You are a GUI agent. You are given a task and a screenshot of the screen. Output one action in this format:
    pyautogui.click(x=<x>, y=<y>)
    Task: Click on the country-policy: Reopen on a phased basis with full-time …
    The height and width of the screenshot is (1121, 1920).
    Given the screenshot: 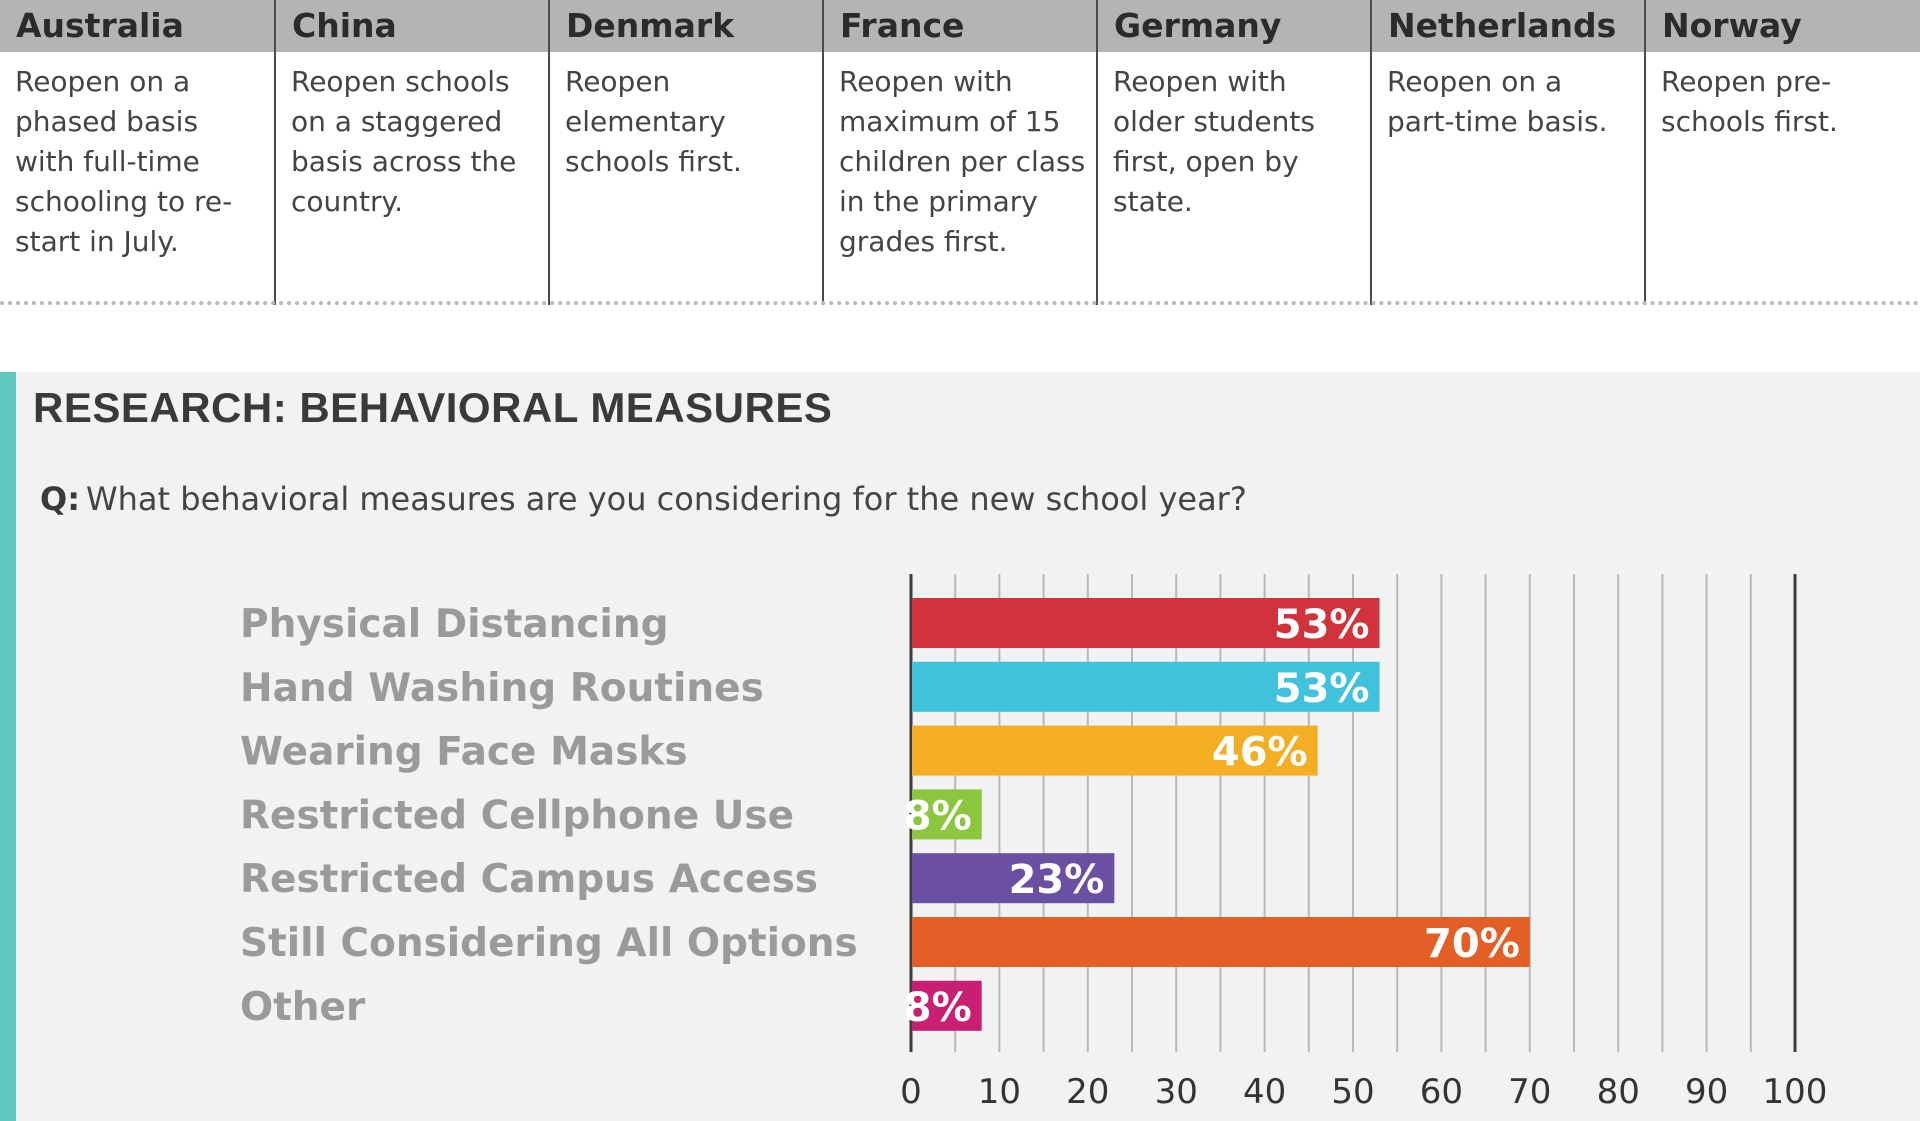 What is the action you would take?
    pyautogui.click(x=124, y=161)
    